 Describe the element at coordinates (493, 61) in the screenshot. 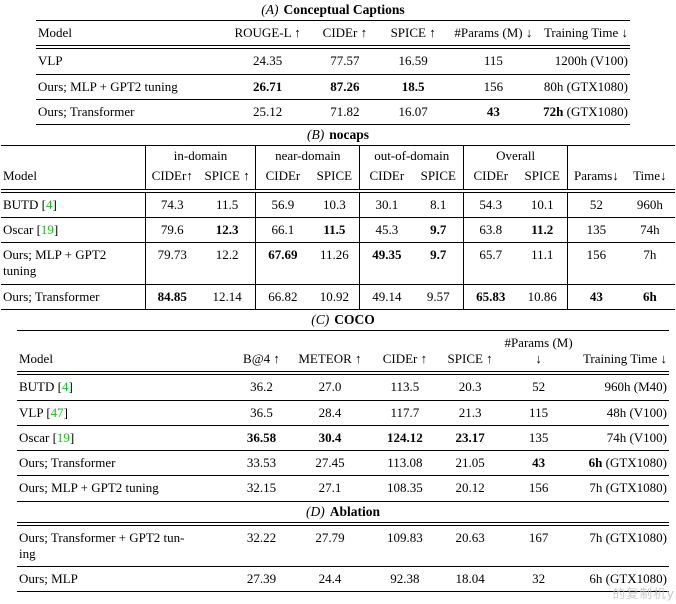

I see `value-cell: 115` at that location.